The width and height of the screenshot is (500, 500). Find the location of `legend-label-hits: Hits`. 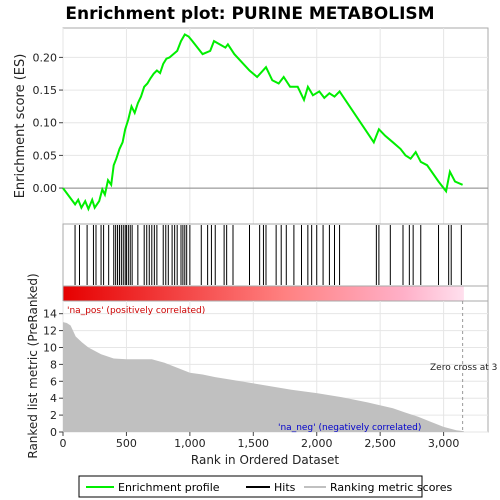

legend-label-hits: Hits is located at coordinates (285, 487).